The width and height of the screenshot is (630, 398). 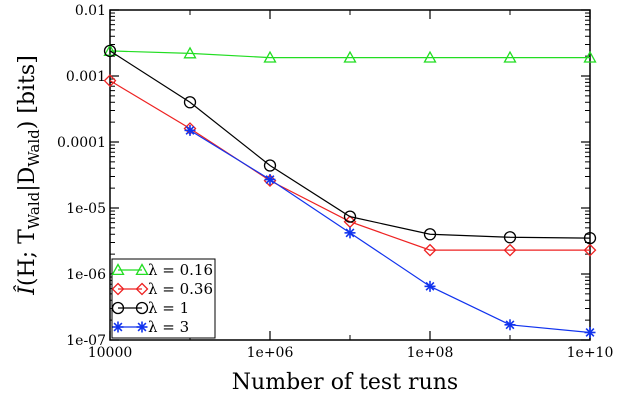 What do you see at coordinates (27, 179) in the screenshot?
I see `y-axis-title-mid: |D` at bounding box center [27, 179].